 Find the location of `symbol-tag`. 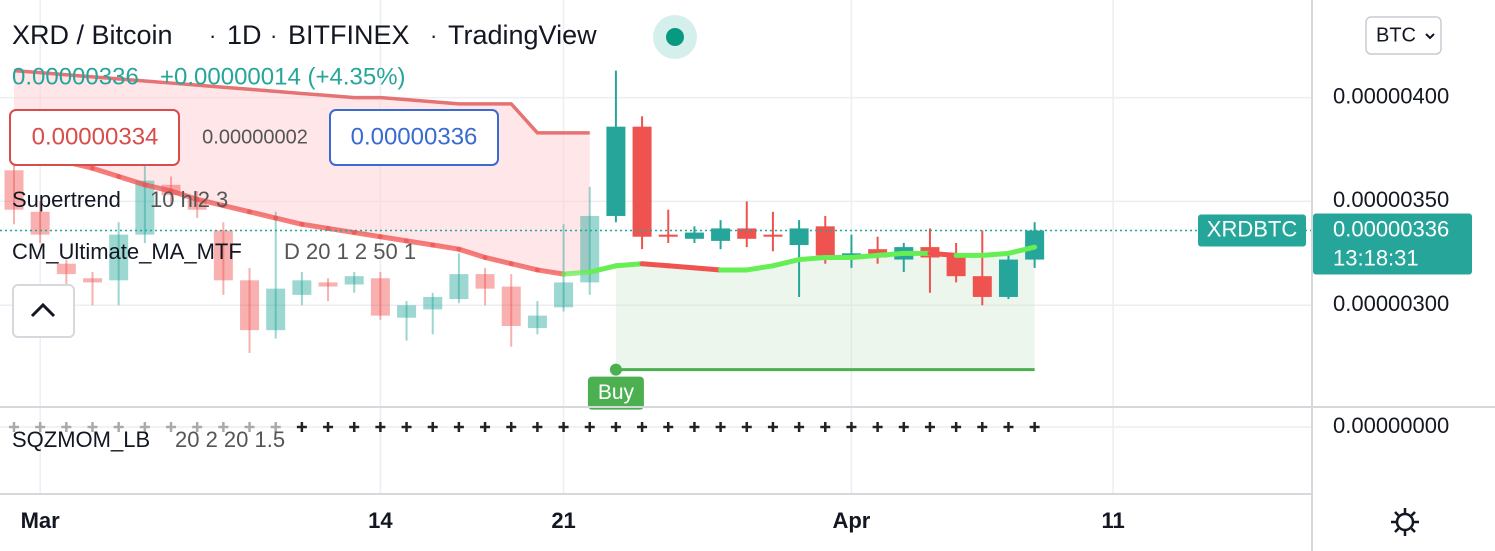

symbol-tag is located at coordinates (1252, 230).